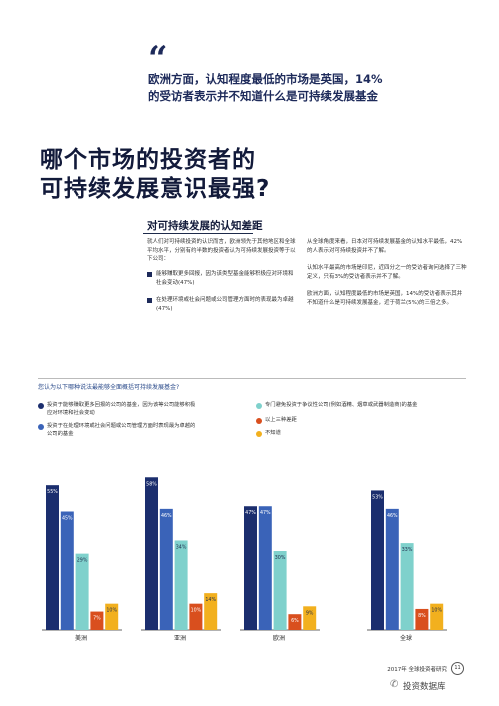 The width and height of the screenshot is (499, 706). I want to click on section-title-rule, so click(198, 233).